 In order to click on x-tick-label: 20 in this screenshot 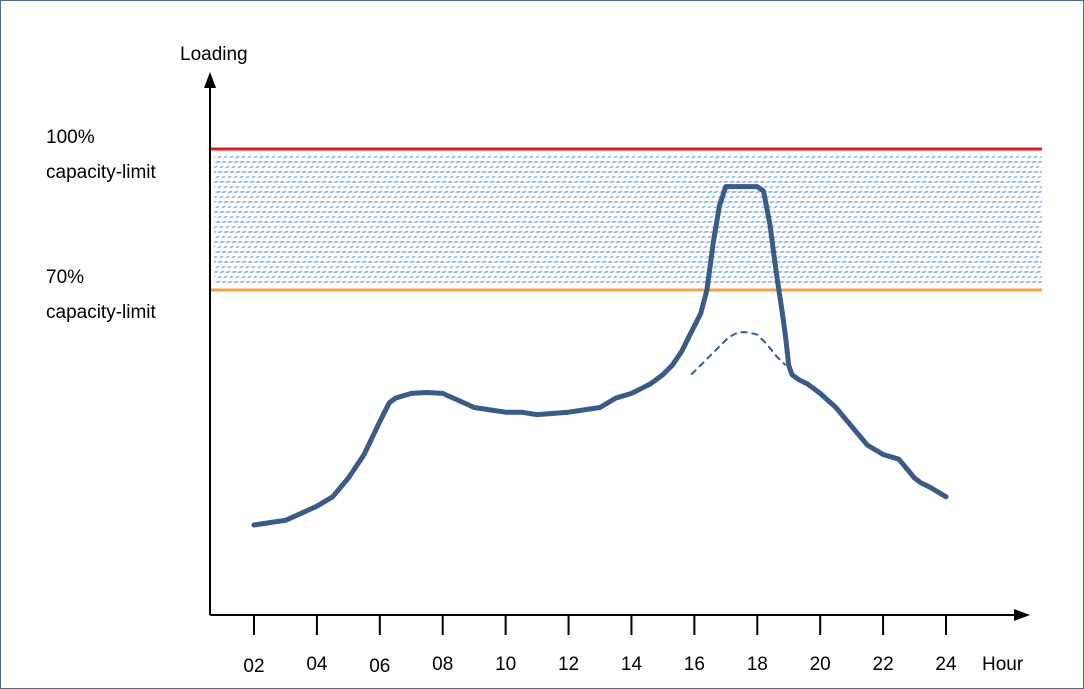, I will do `click(820, 664)`.